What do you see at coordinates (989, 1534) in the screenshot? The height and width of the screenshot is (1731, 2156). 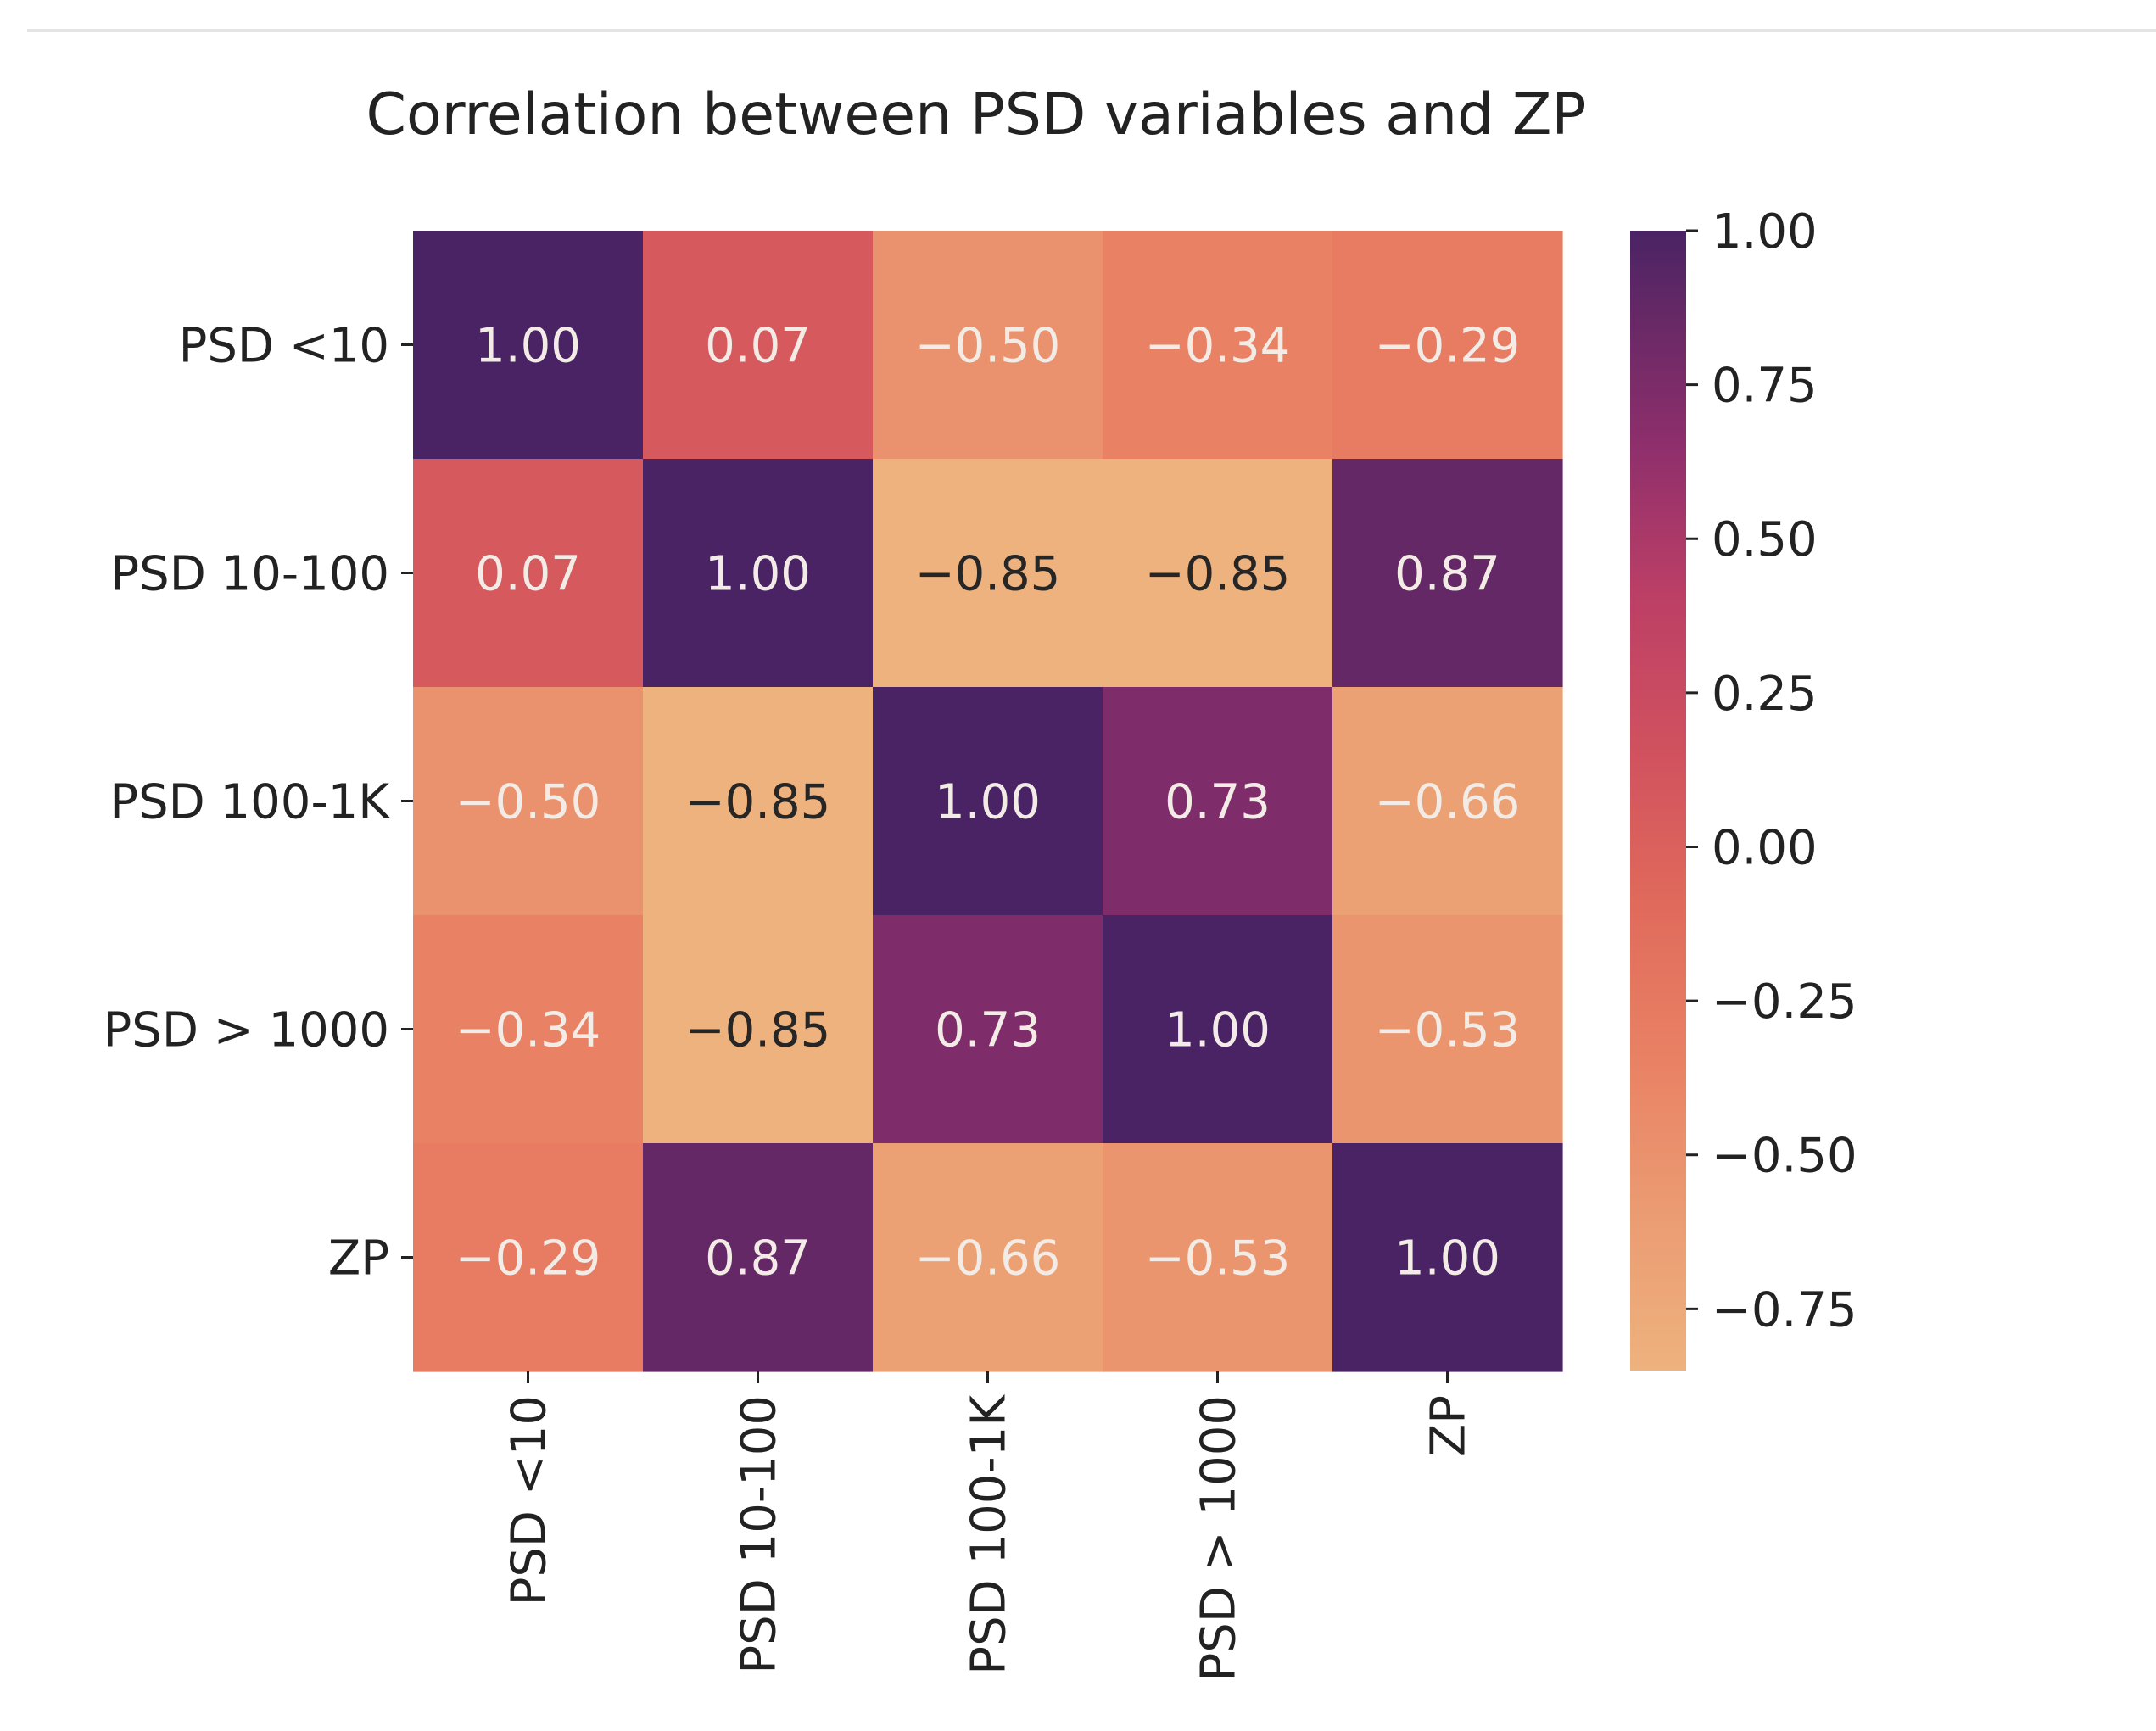 I see `x-tick-label: PSD 100-1K` at bounding box center [989, 1534].